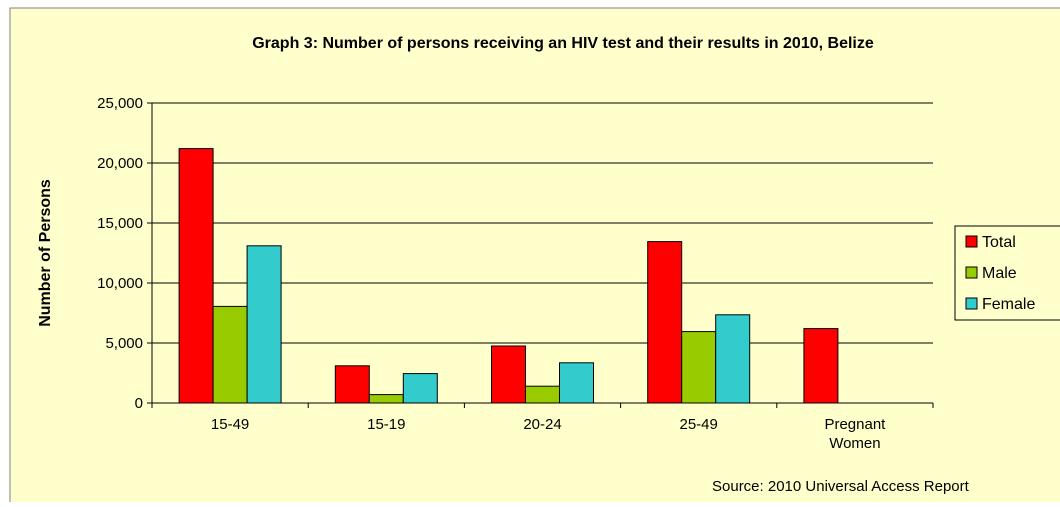  Describe the element at coordinates (699, 424) in the screenshot. I see `x-tick-label: 25-49` at that location.